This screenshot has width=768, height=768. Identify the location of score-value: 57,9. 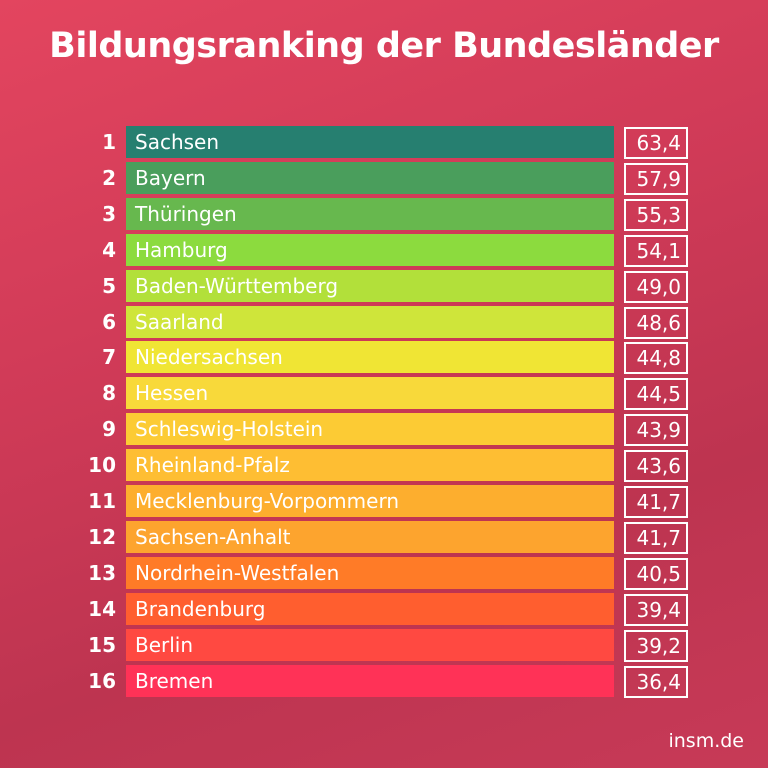
(658, 178).